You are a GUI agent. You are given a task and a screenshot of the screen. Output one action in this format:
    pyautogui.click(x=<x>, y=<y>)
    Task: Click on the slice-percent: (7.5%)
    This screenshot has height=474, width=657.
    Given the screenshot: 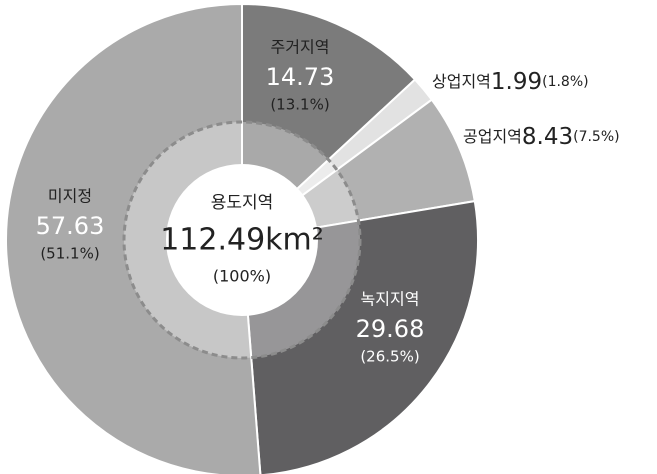 What is the action you would take?
    pyautogui.click(x=596, y=137)
    